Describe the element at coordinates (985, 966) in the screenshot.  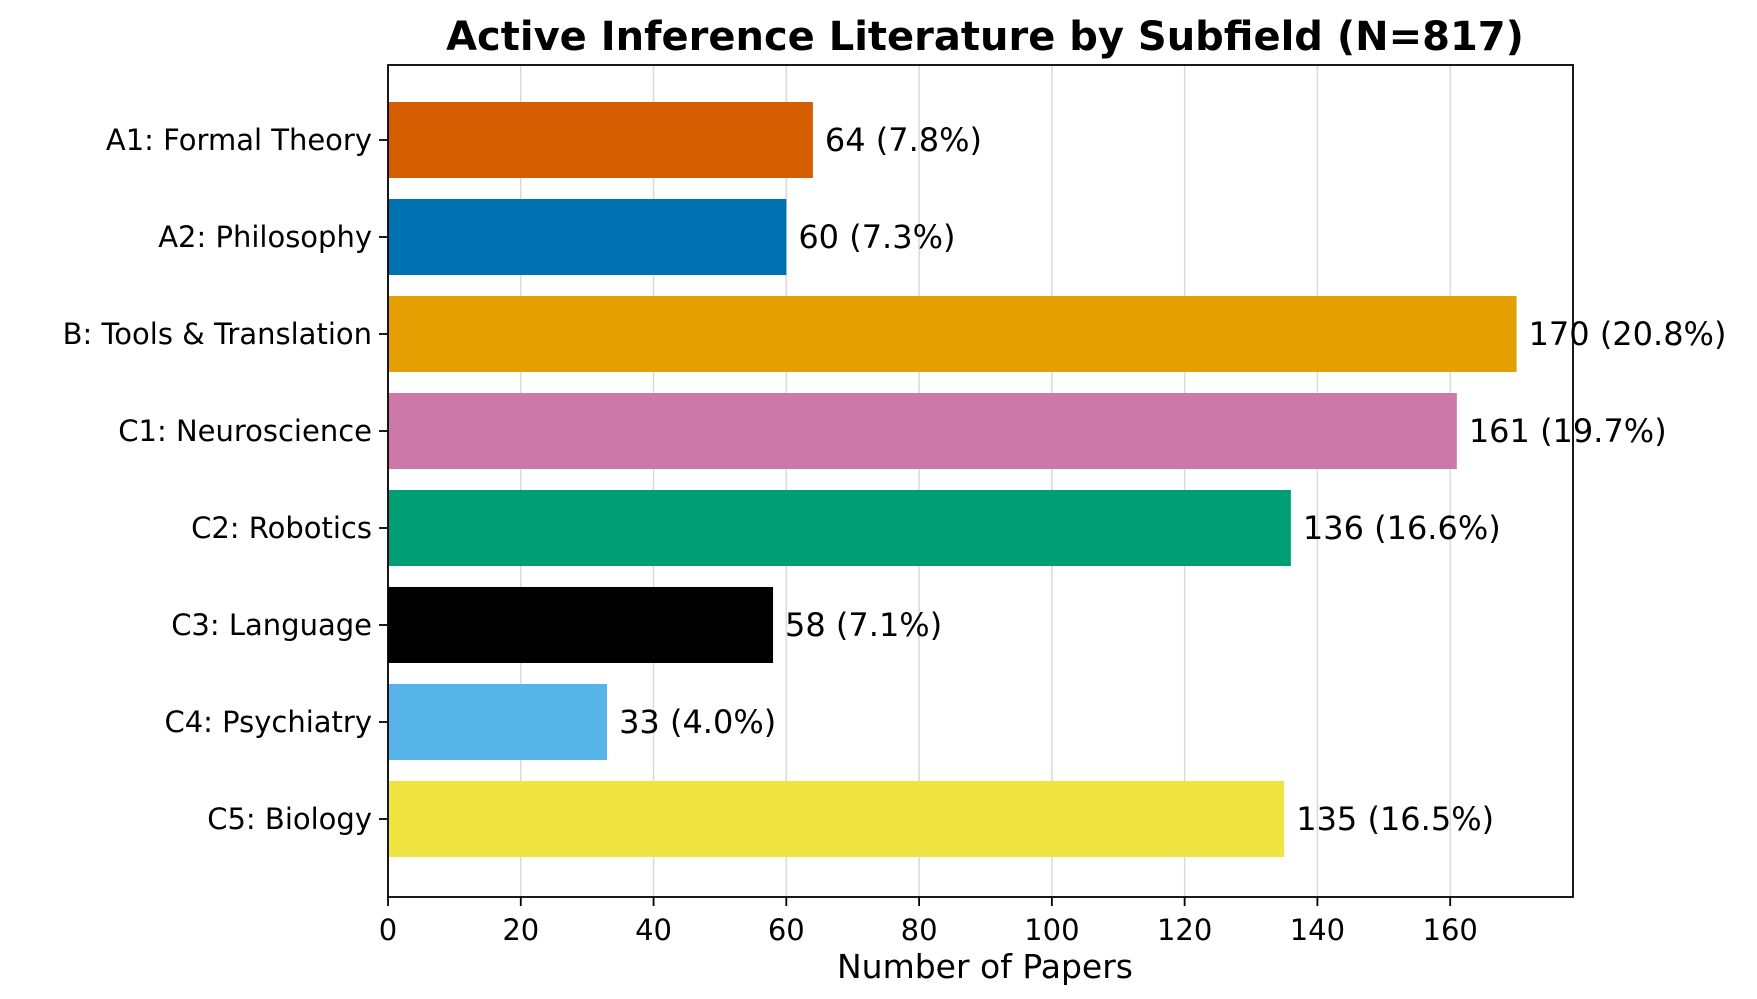
I see `x-axis-label: Number of Papers` at that location.